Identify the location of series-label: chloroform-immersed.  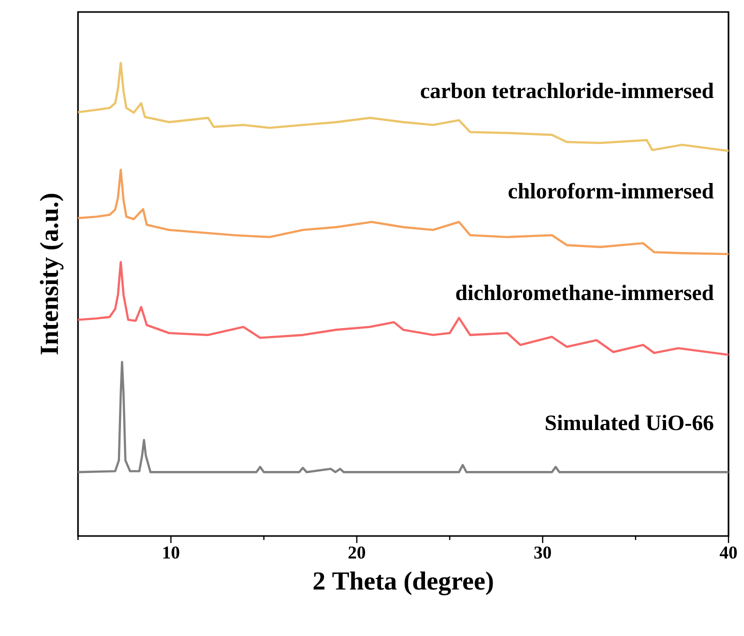
(611, 190).